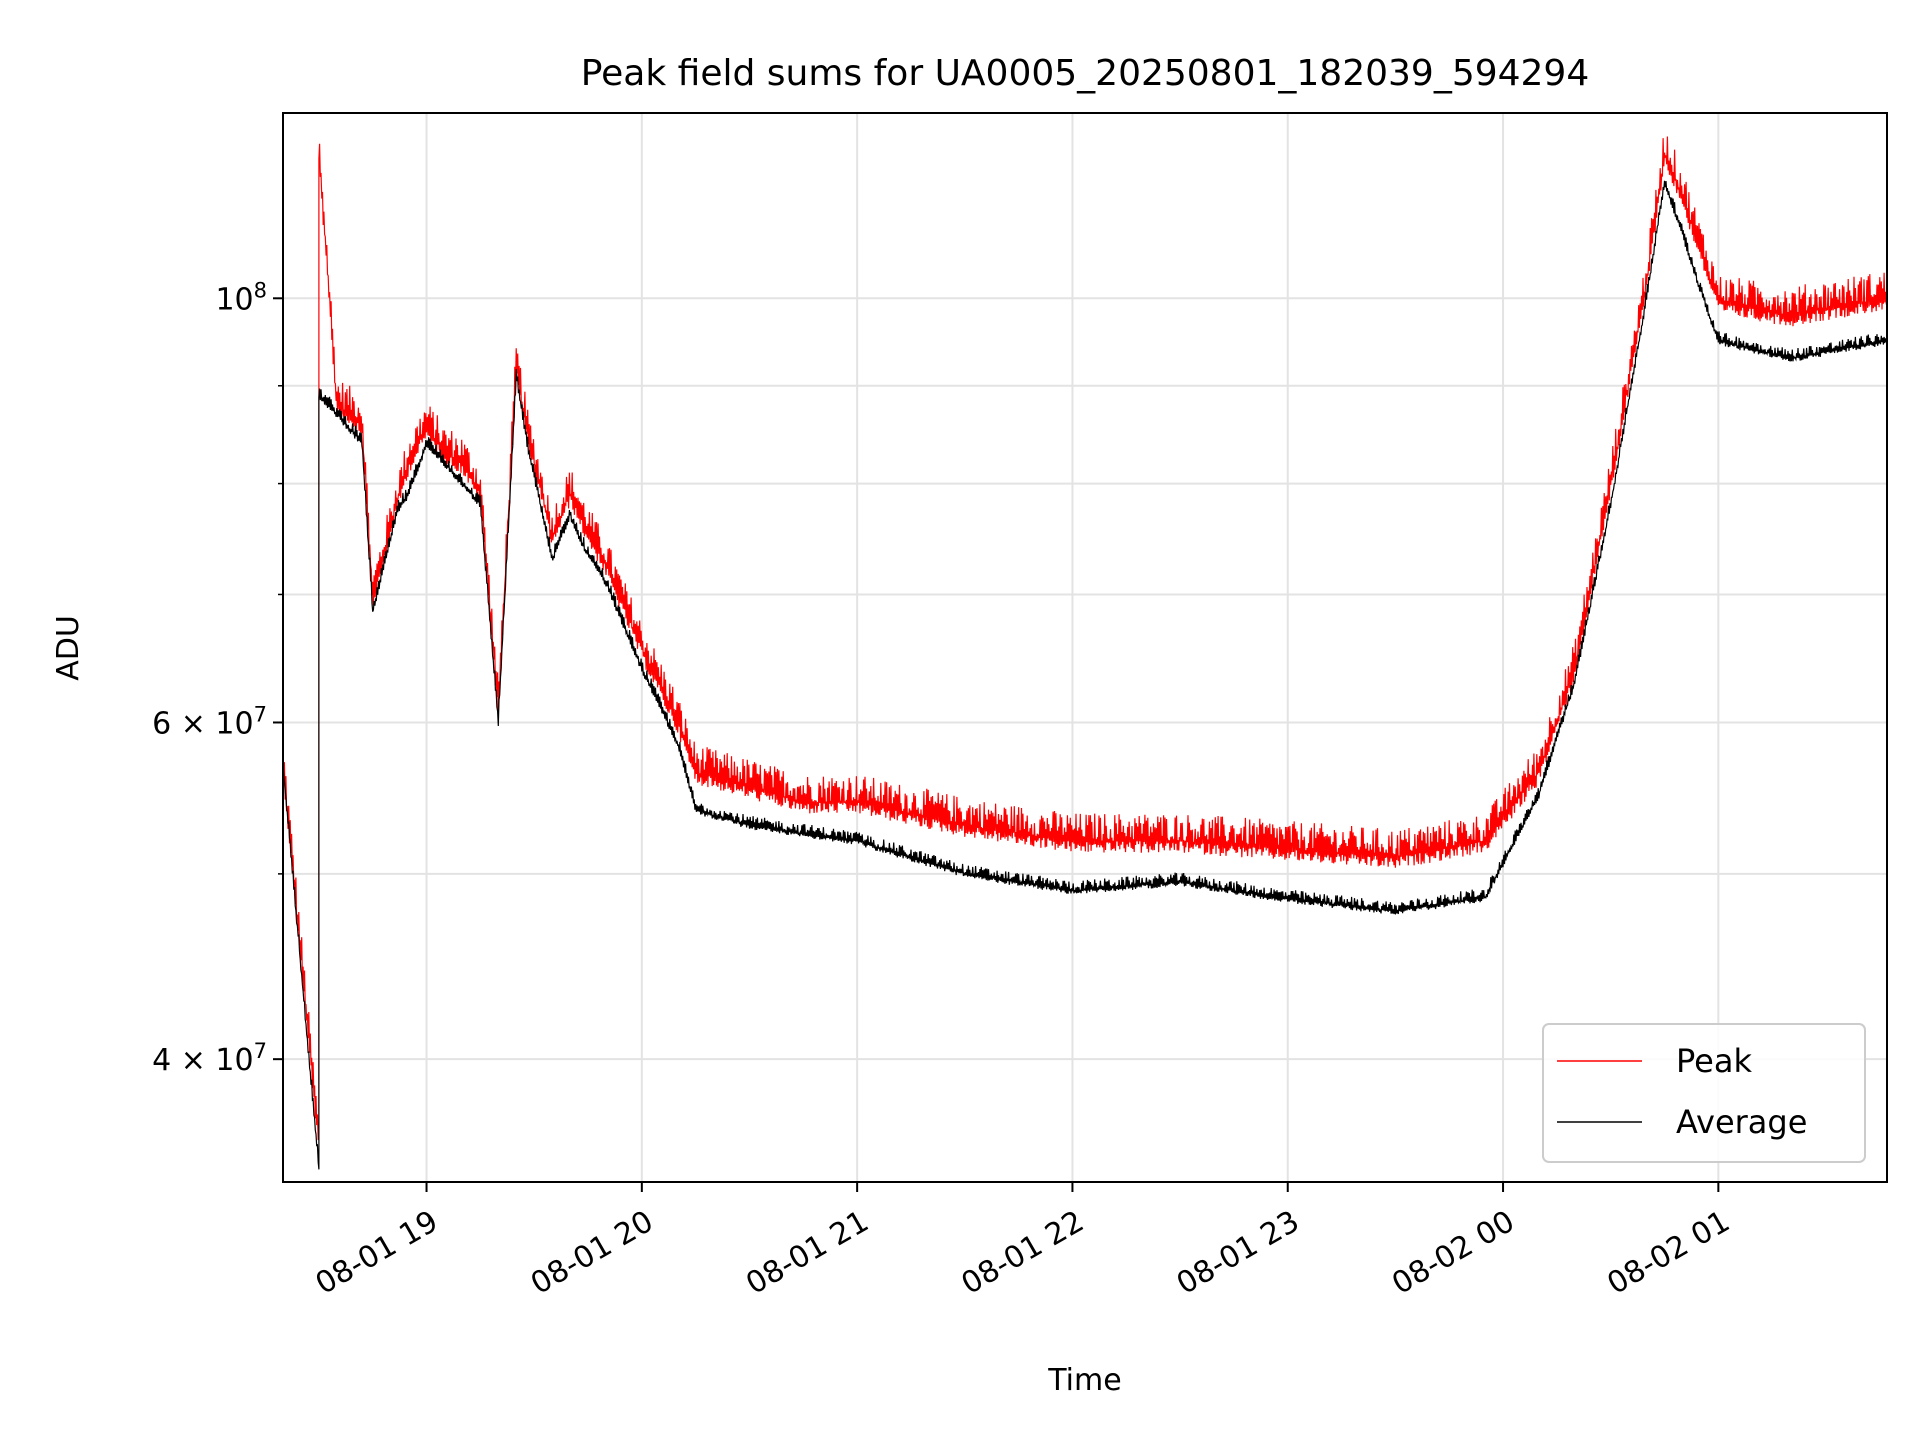 Image resolution: width=1920 pixels, height=1440 pixels. I want to click on legend: Peak Average, so click(1704, 1093).